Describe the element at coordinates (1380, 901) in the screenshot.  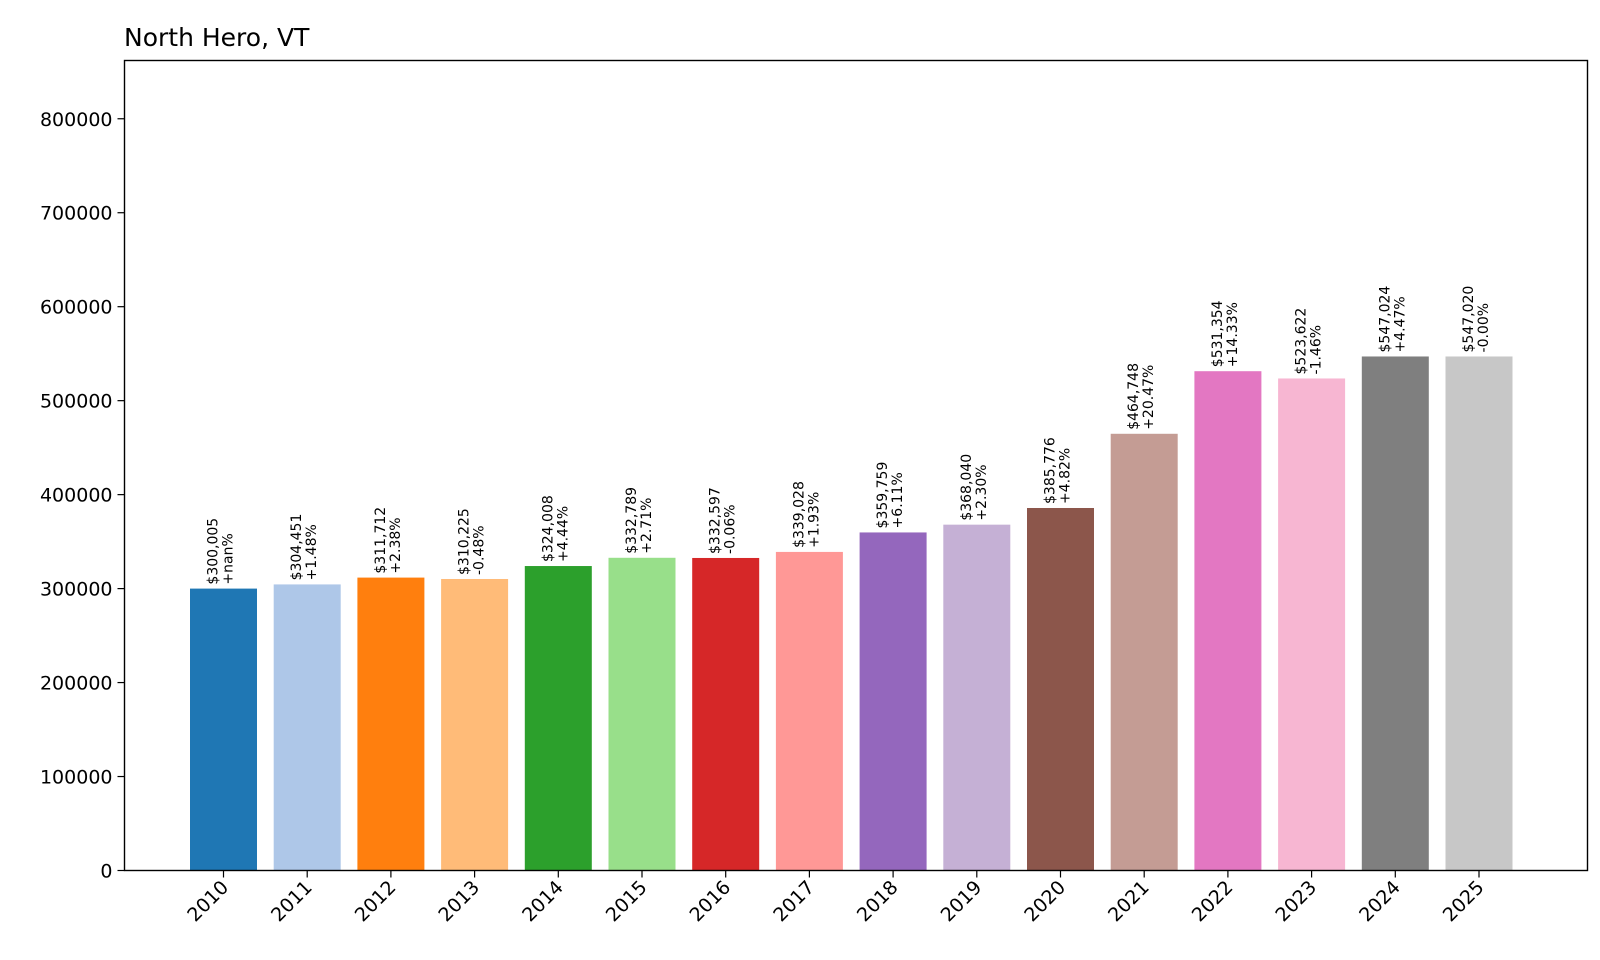
I see `x-tick-label: 2024` at that location.